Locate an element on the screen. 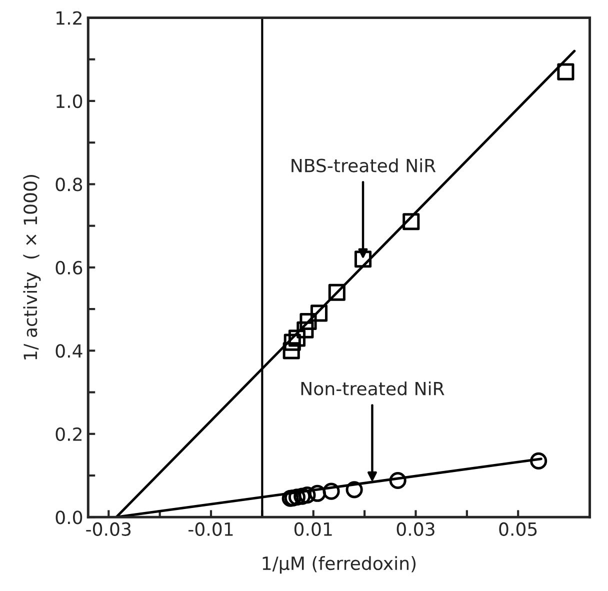 The image size is (608, 591). annotation: NBS-treated NiR is located at coordinates (364, 165).